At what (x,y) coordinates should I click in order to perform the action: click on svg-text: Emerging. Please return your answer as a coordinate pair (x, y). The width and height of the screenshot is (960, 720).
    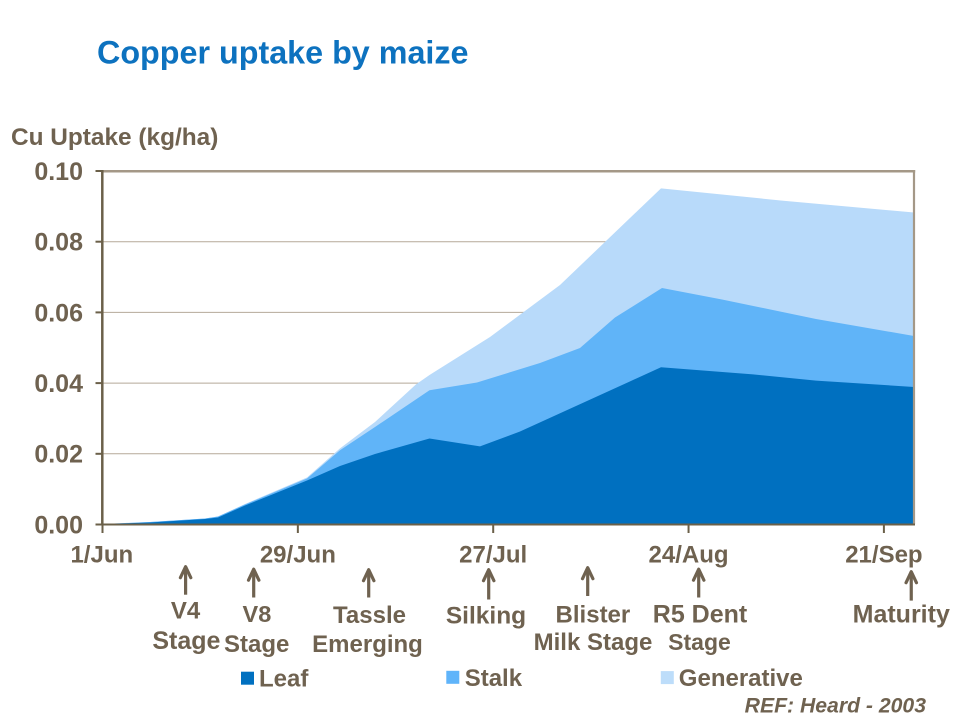
    Looking at the image, I should click on (367, 644).